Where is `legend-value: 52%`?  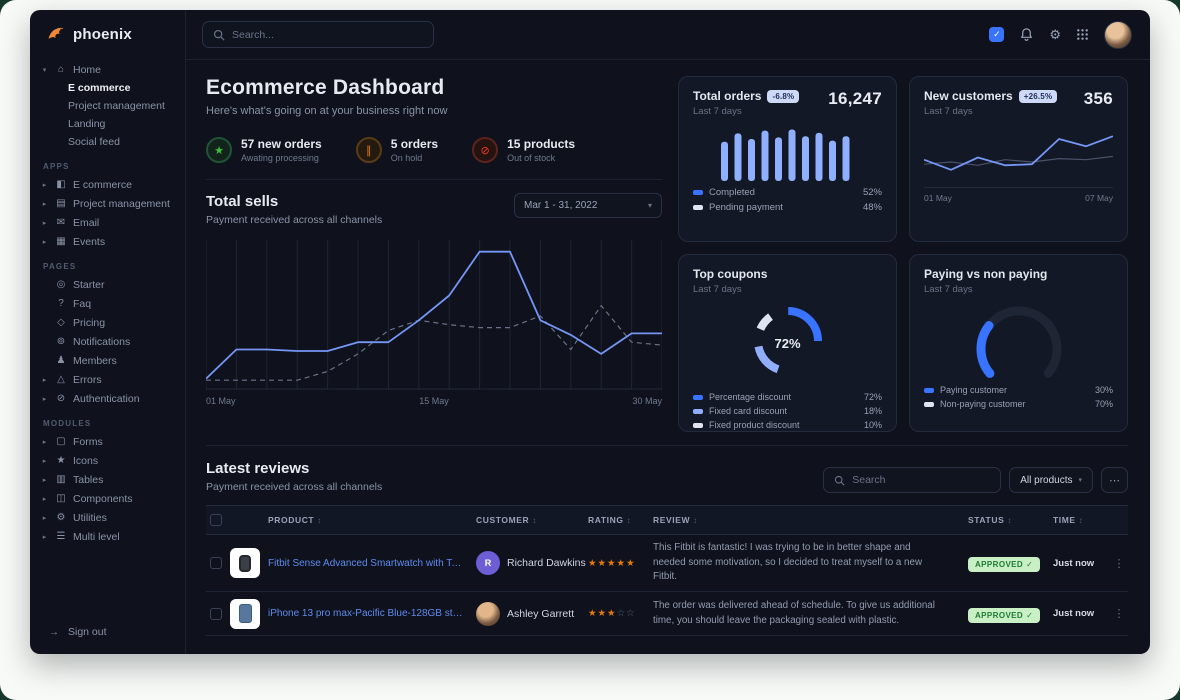 legend-value: 52% is located at coordinates (872, 192).